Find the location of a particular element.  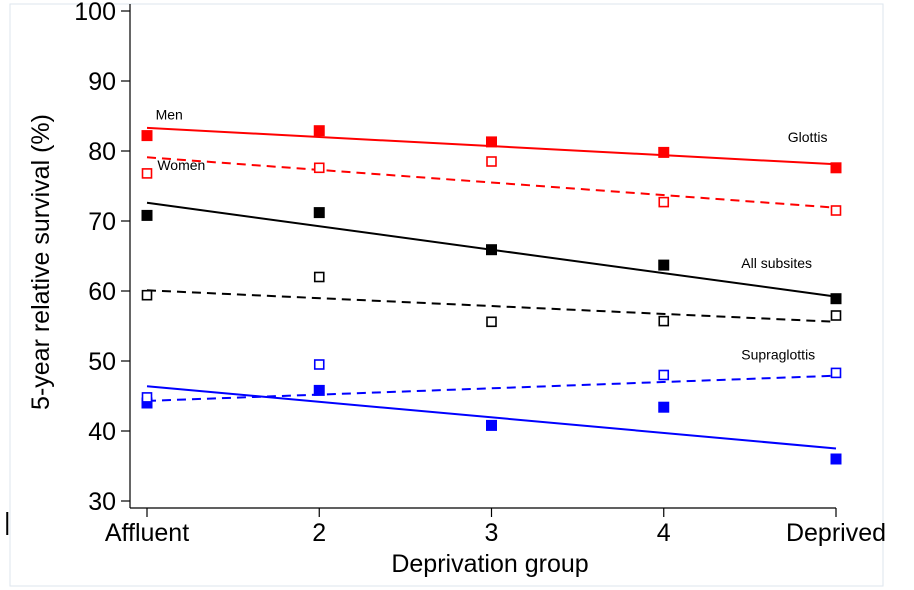

edge-mark: | is located at coordinates (7, 522).